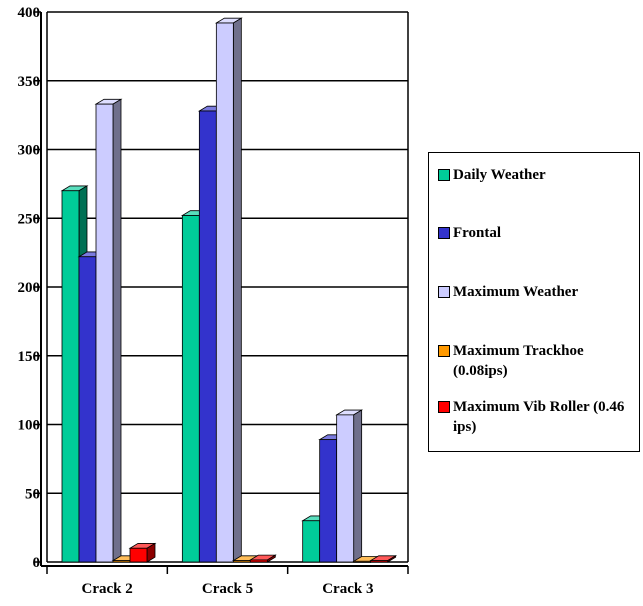  Describe the element at coordinates (29, 426) in the screenshot. I see `y-tick-label: 100` at that location.